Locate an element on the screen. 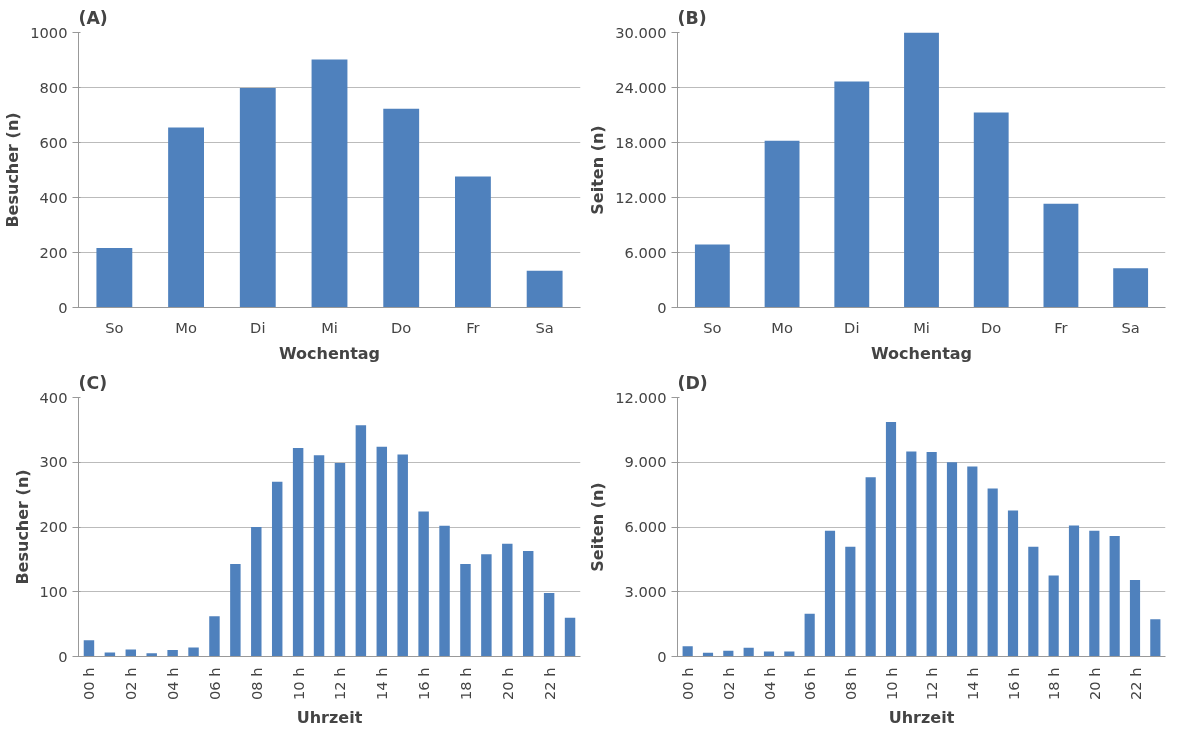 Image resolution: width=1180 pixels, height=742 pixels. chart-title: (C) is located at coordinates (93, 382).